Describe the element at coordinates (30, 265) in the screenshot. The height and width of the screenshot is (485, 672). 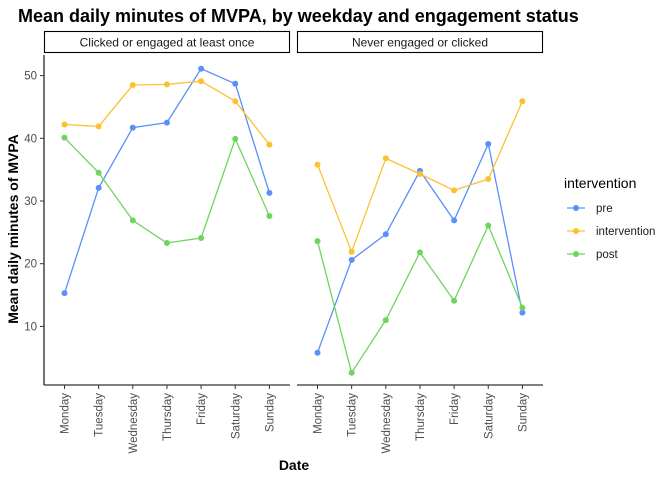
I see `y-tick-label: 20` at that location.